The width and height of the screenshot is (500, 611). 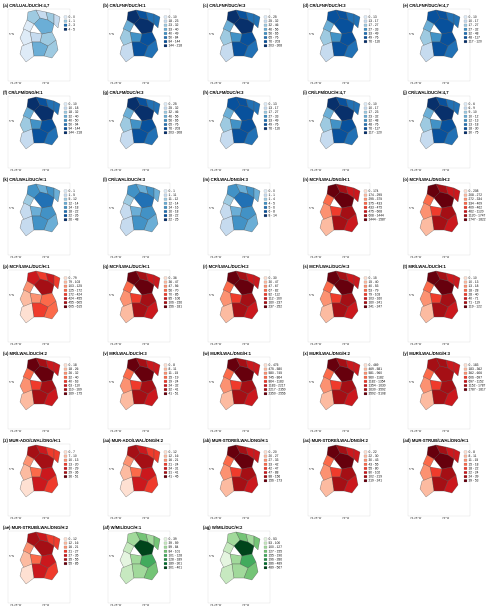 What do you see at coordinates (176, 568) in the screenshot?
I see `legend-label: 301 - 401` at bounding box center [176, 568].